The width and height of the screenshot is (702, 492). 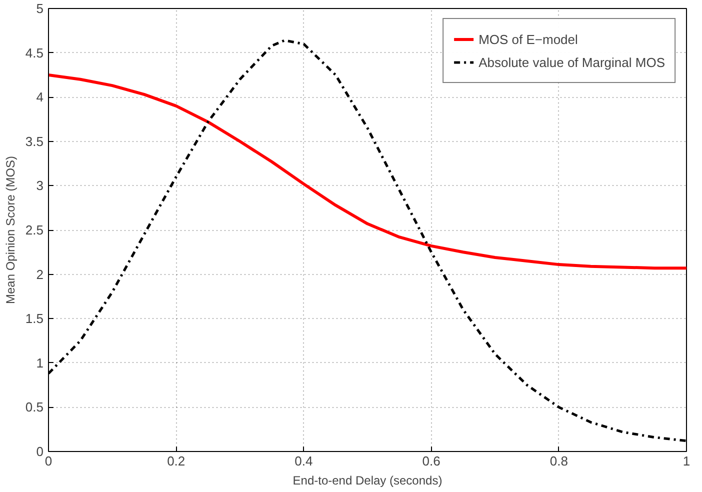 What do you see at coordinates (40, 274) in the screenshot?
I see `y-tick-label: 2` at bounding box center [40, 274].